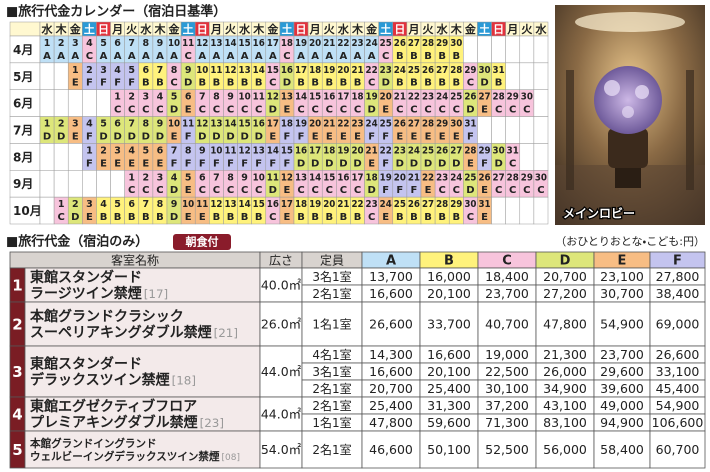 This screenshot has height=472, width=710. What do you see at coordinates (541, 177) in the screenshot?
I see `day-number: 30` at bounding box center [541, 177].